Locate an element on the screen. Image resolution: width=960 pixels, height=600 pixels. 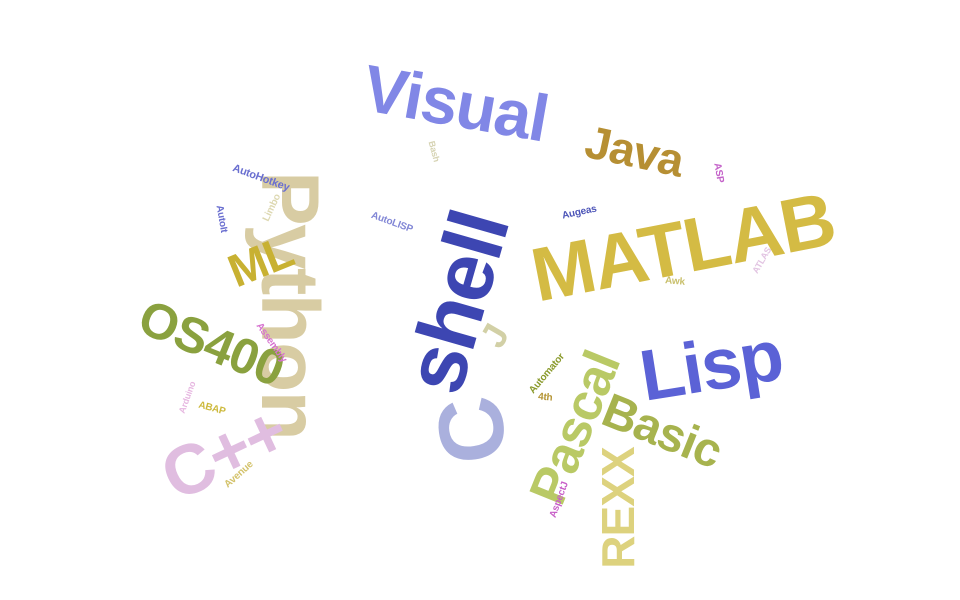
word-visual: Visual is located at coordinates (455, 103).